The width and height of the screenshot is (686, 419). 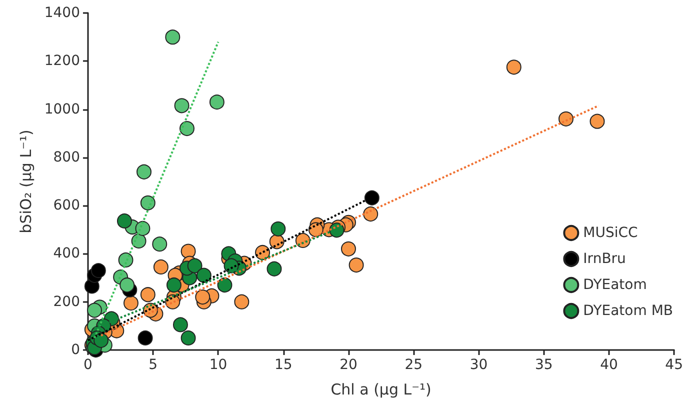 What do you see at coordinates (628, 311) in the screenshot?
I see `legend-label: DYEatom MB` at bounding box center [628, 311].